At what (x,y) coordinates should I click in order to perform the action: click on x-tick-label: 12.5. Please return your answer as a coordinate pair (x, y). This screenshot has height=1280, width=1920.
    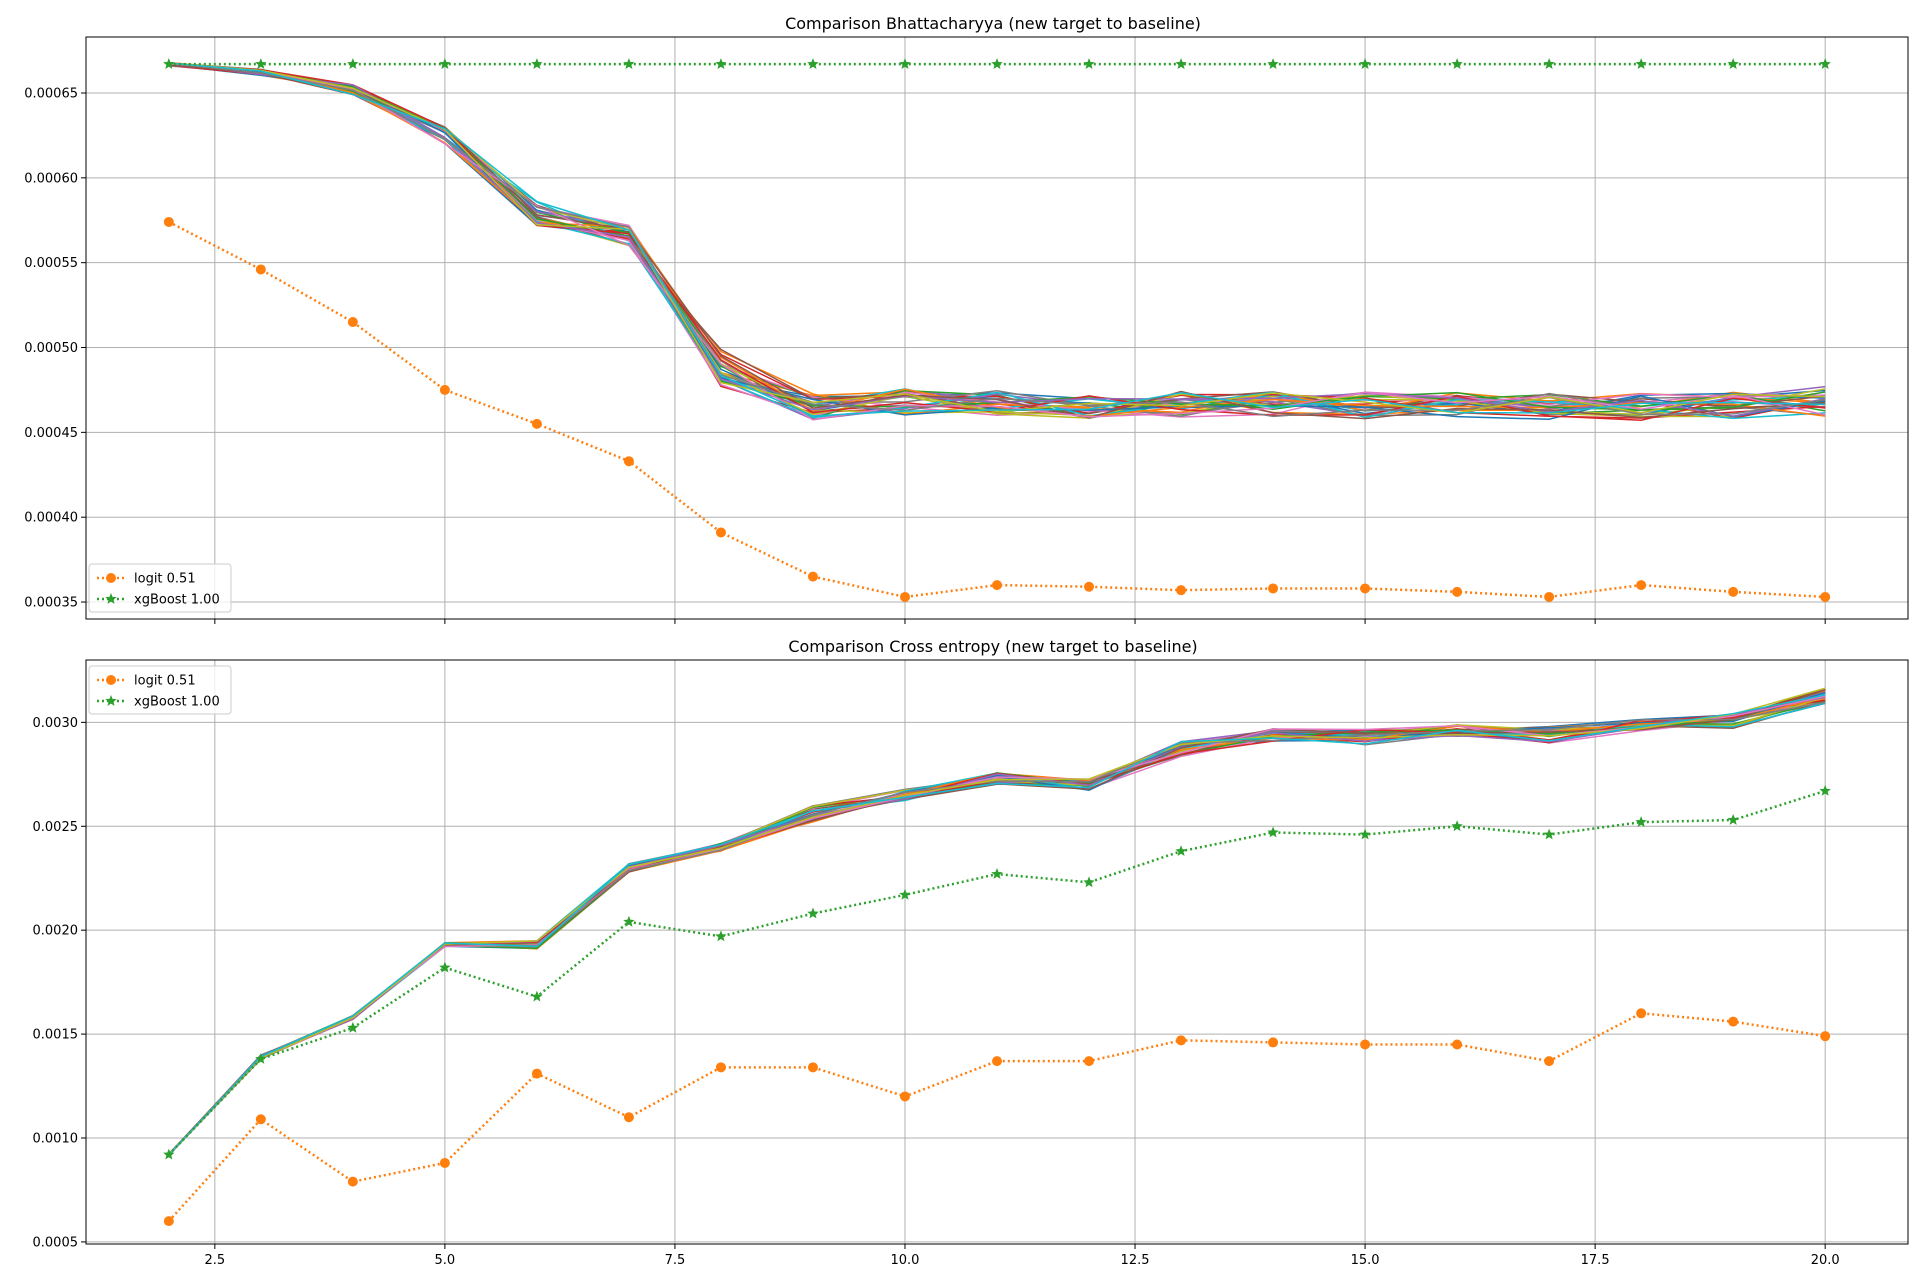
    Looking at the image, I should click on (1135, 1260).